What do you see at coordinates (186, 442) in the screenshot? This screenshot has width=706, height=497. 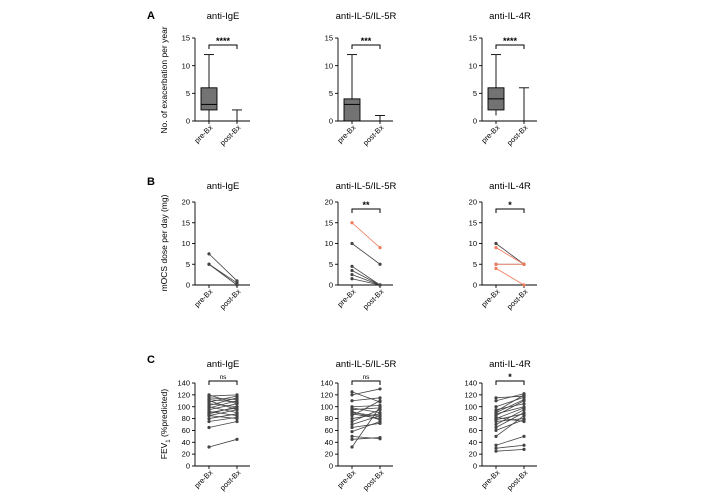 I see `y-tick-label: 40` at bounding box center [186, 442].